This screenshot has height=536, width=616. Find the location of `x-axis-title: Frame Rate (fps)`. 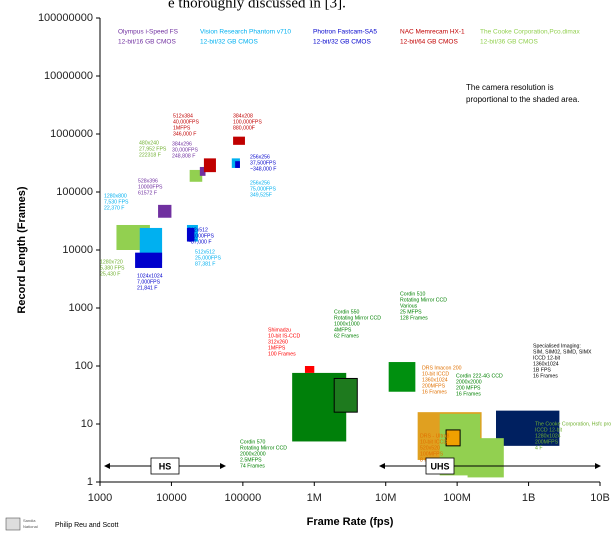

x-axis-title: Frame Rate (fps) is located at coordinates (350, 522).